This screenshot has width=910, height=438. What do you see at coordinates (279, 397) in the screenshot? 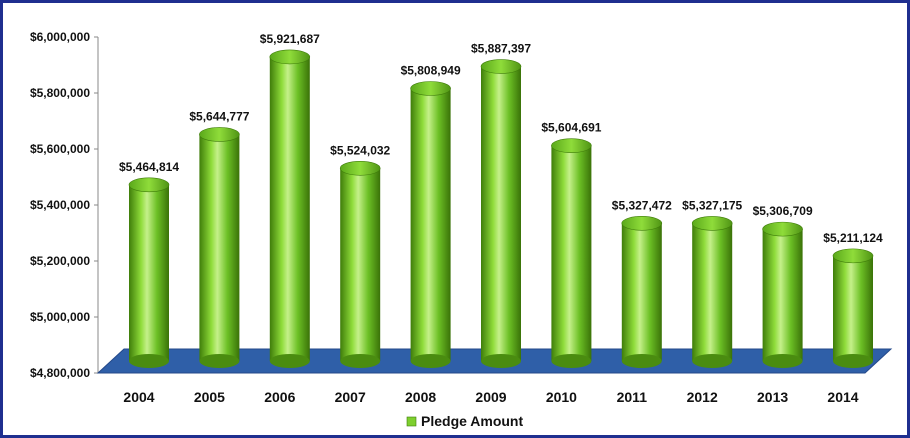
I see `x-tick-label-2006: 2006` at bounding box center [279, 397].